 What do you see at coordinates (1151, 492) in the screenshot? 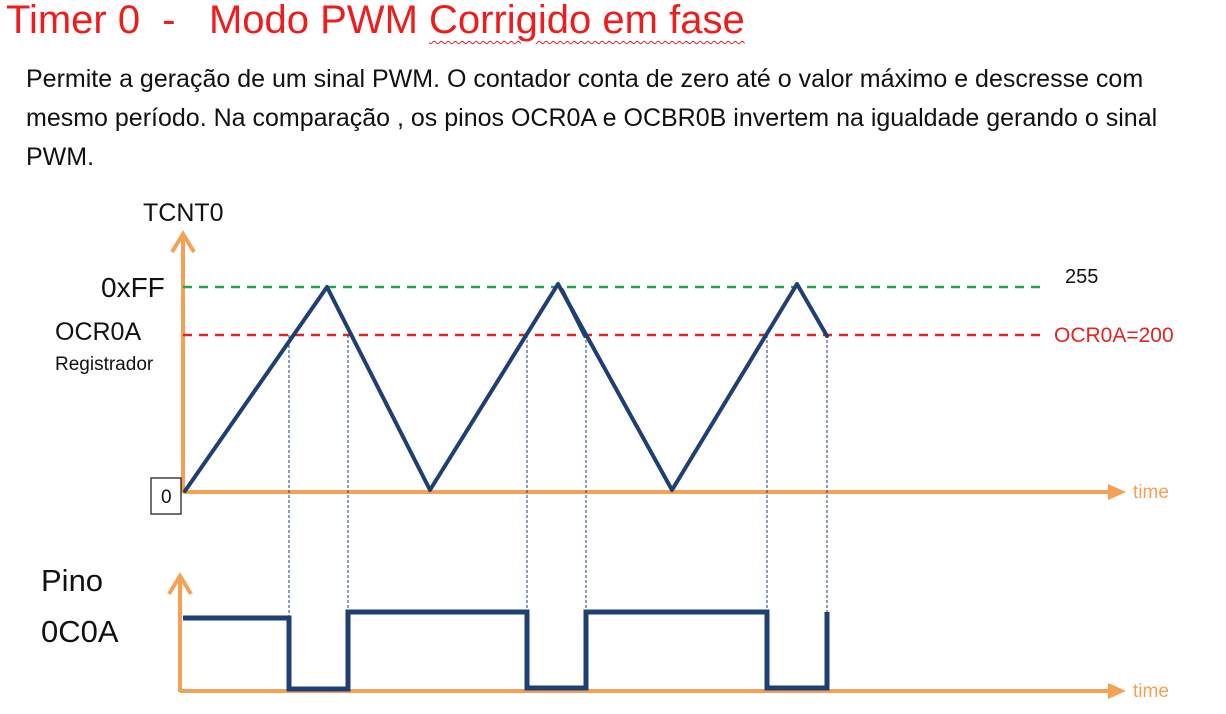
I see `counter-x-axis-label: time` at bounding box center [1151, 492].